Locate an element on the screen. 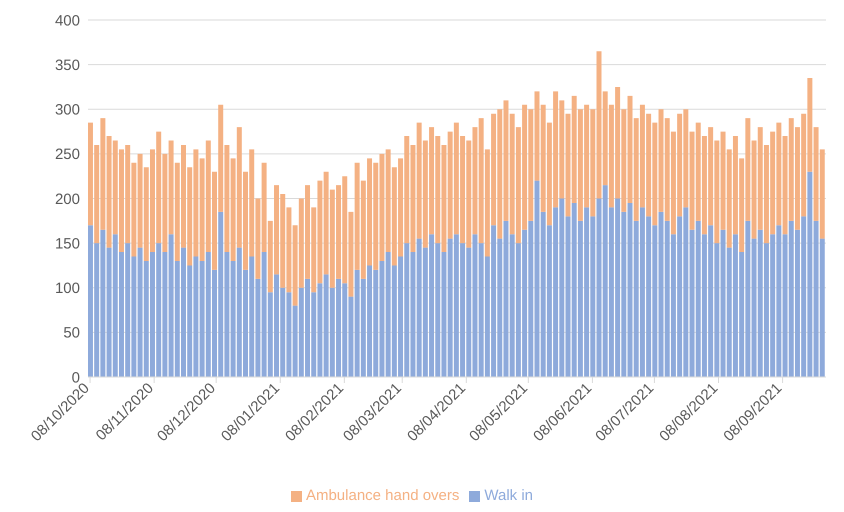  y-tick-label: 200 is located at coordinates (67, 199).